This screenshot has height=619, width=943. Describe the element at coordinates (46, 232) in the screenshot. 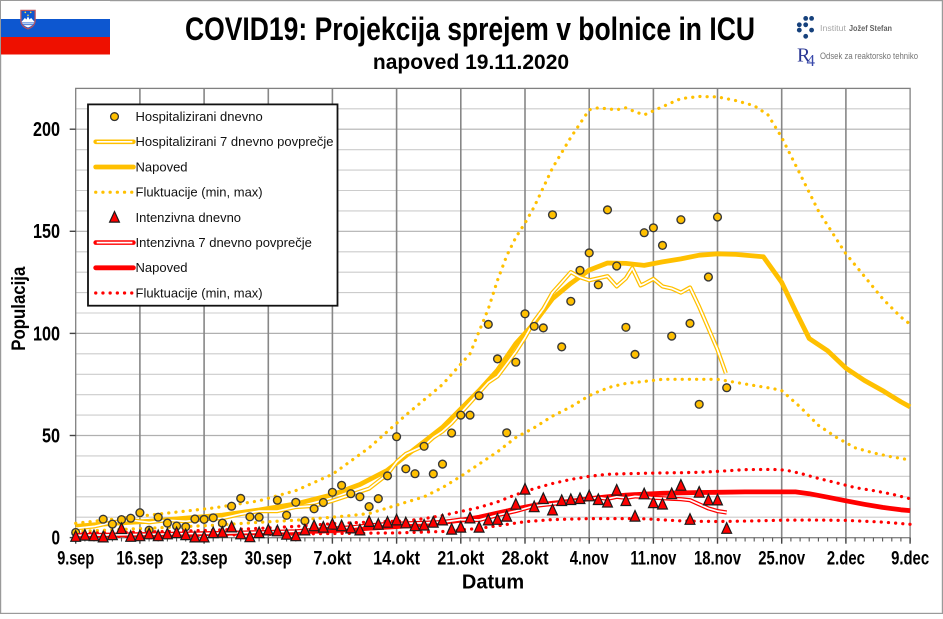

I see `svg-text: 150` at that location.